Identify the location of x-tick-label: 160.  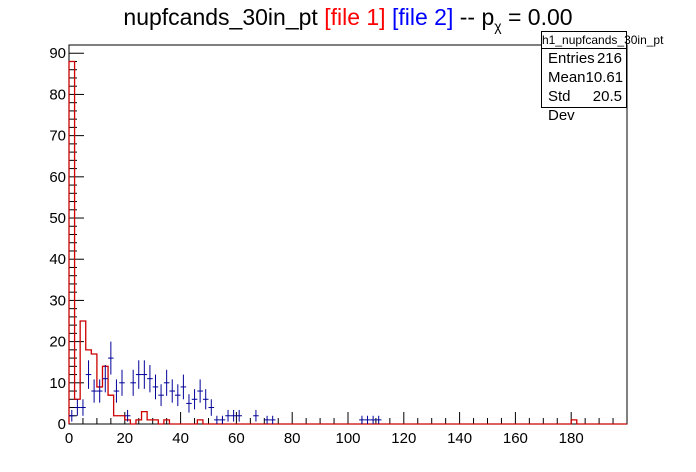
(515, 438).